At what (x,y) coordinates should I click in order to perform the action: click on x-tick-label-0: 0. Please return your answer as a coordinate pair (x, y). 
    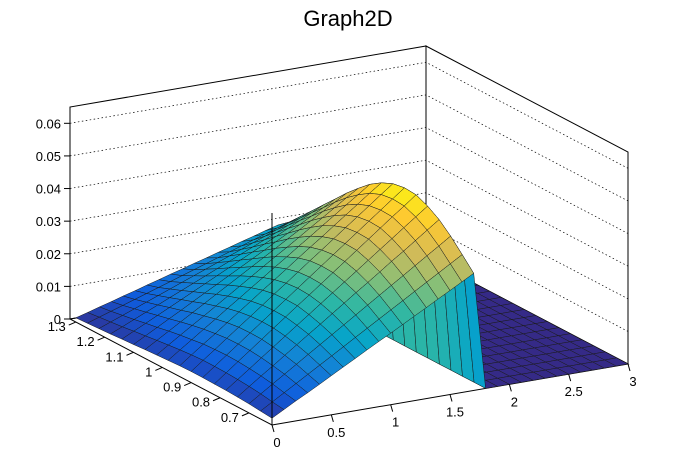
    Looking at the image, I should click on (276, 442).